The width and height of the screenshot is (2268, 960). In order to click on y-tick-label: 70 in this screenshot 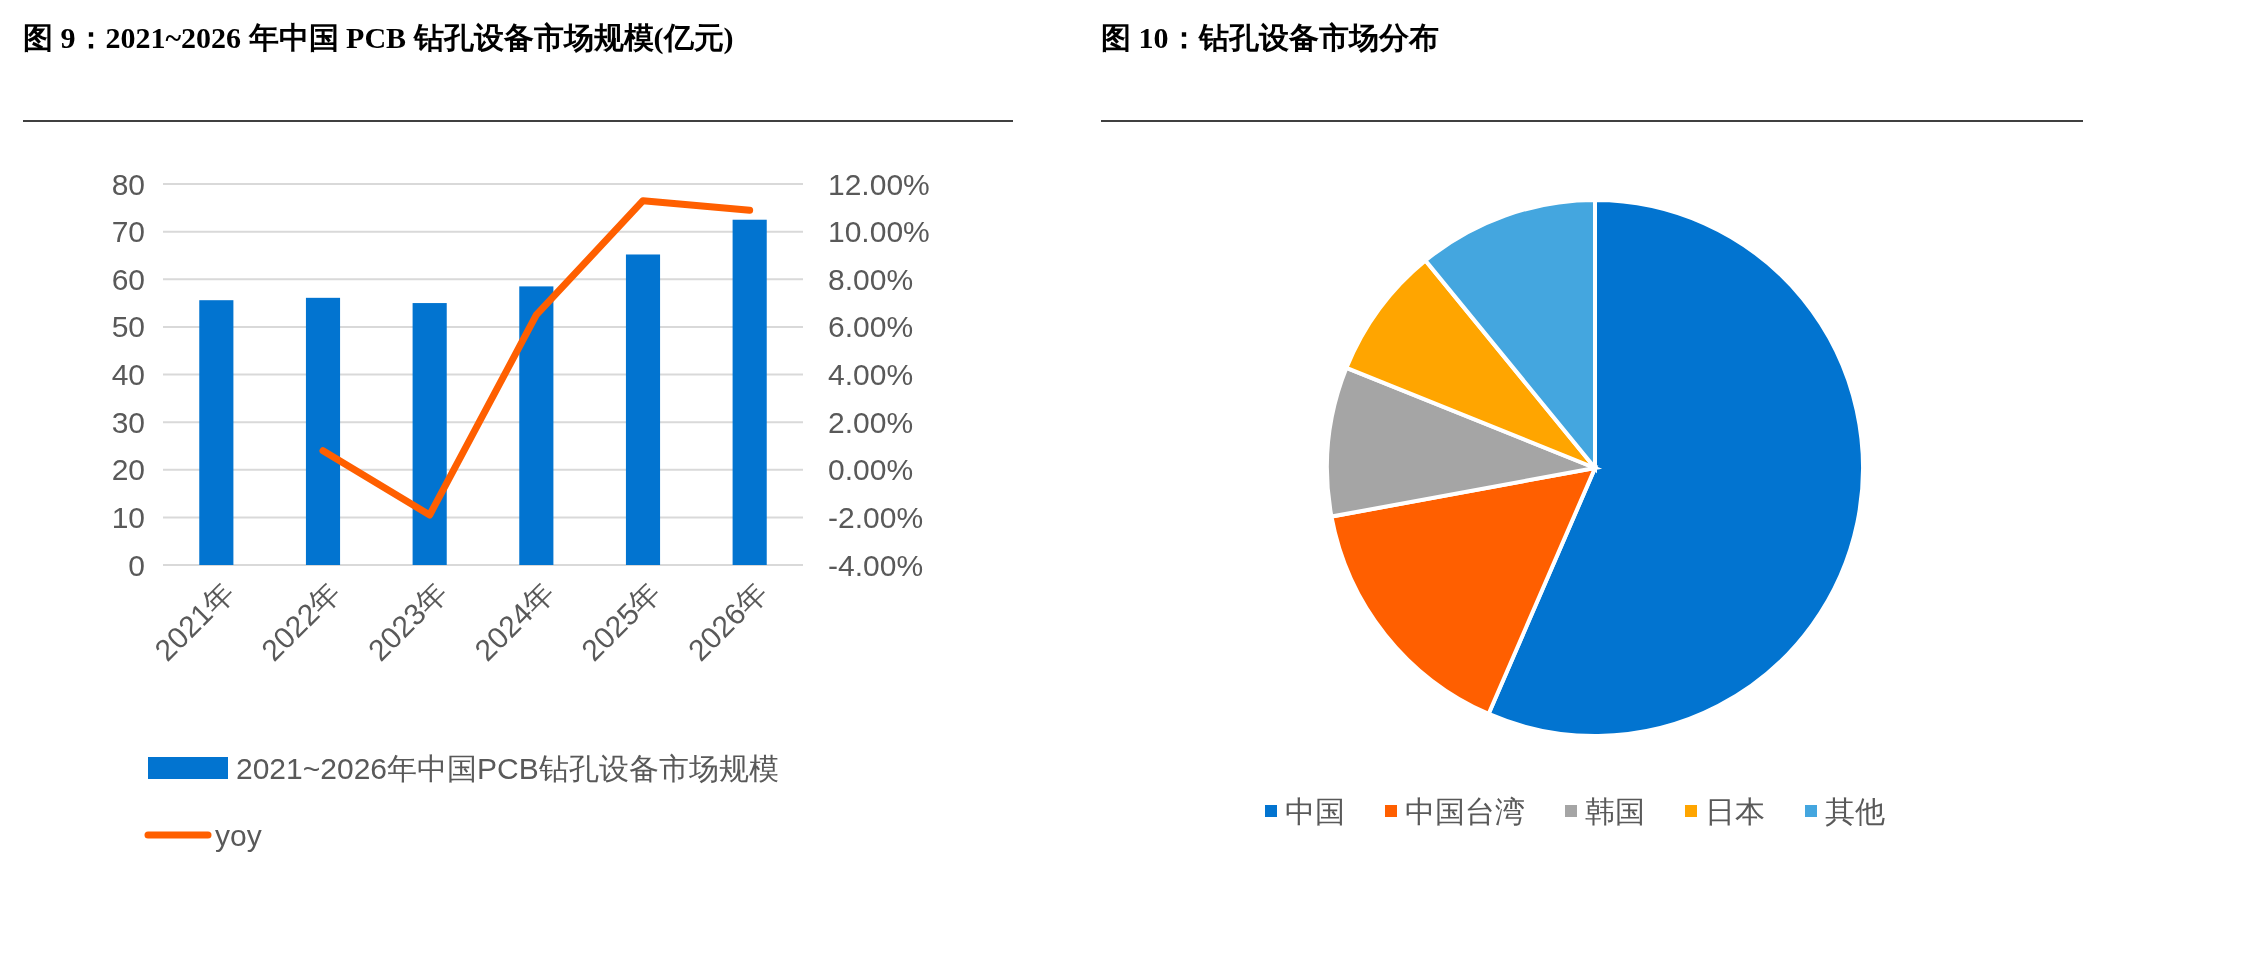, I will do `click(128, 232)`.